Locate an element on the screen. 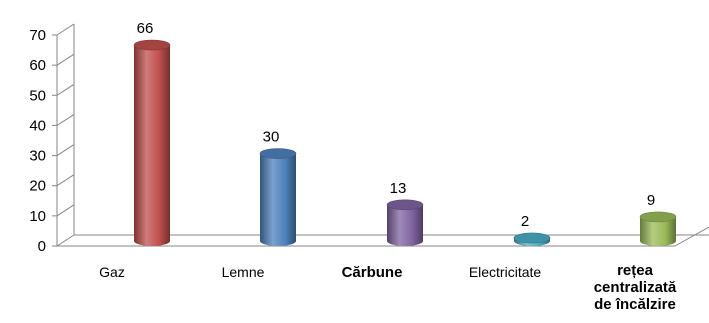  y-tick-label: 50 is located at coordinates (37, 95).